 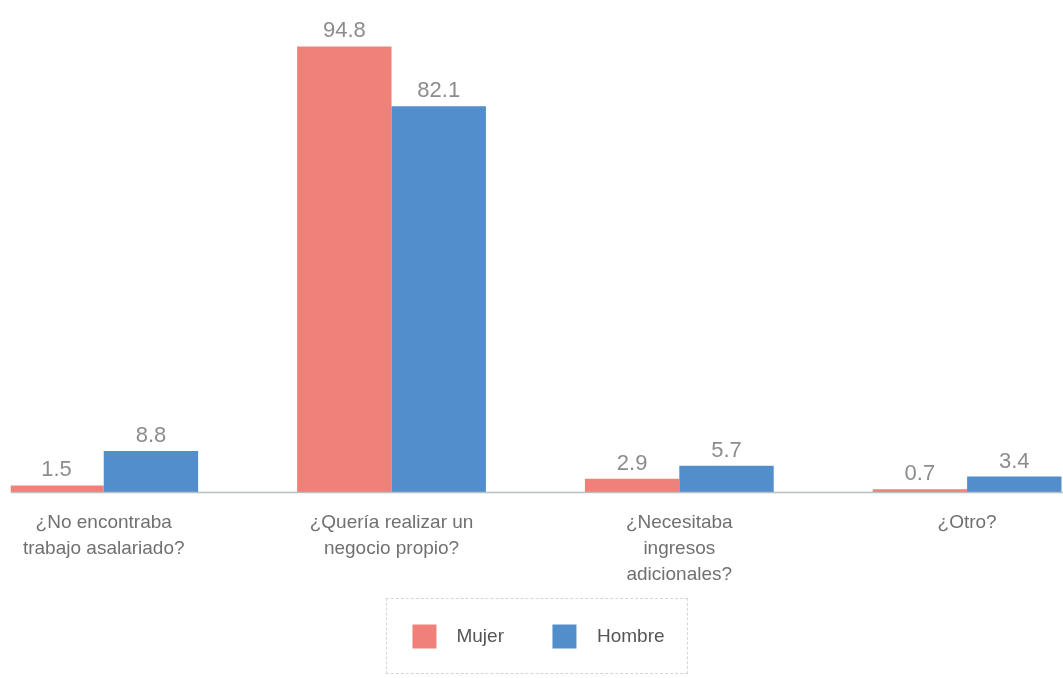 What do you see at coordinates (1014, 460) in the screenshot?
I see `data-label: 3.4` at bounding box center [1014, 460].